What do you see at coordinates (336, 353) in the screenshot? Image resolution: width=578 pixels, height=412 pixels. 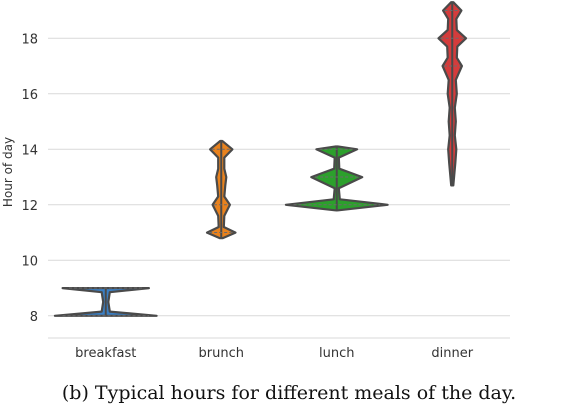 I see `x-tick-label: lunch` at bounding box center [336, 353].